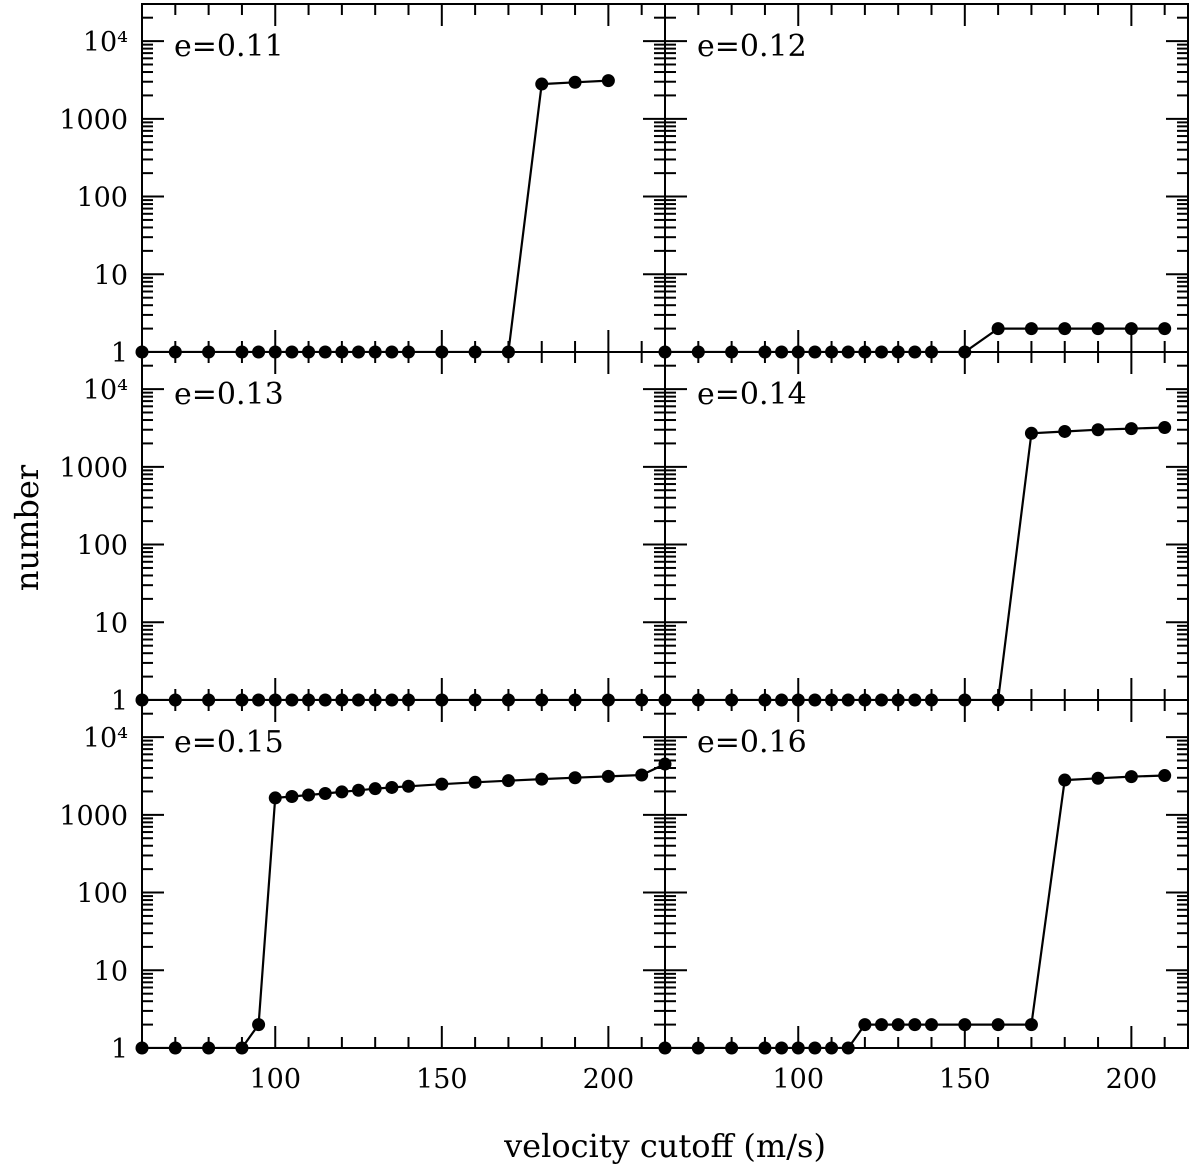 Image resolution: width=1190 pixels, height=1171 pixels. I want to click on panel-label: e=0.14, so click(752, 394).